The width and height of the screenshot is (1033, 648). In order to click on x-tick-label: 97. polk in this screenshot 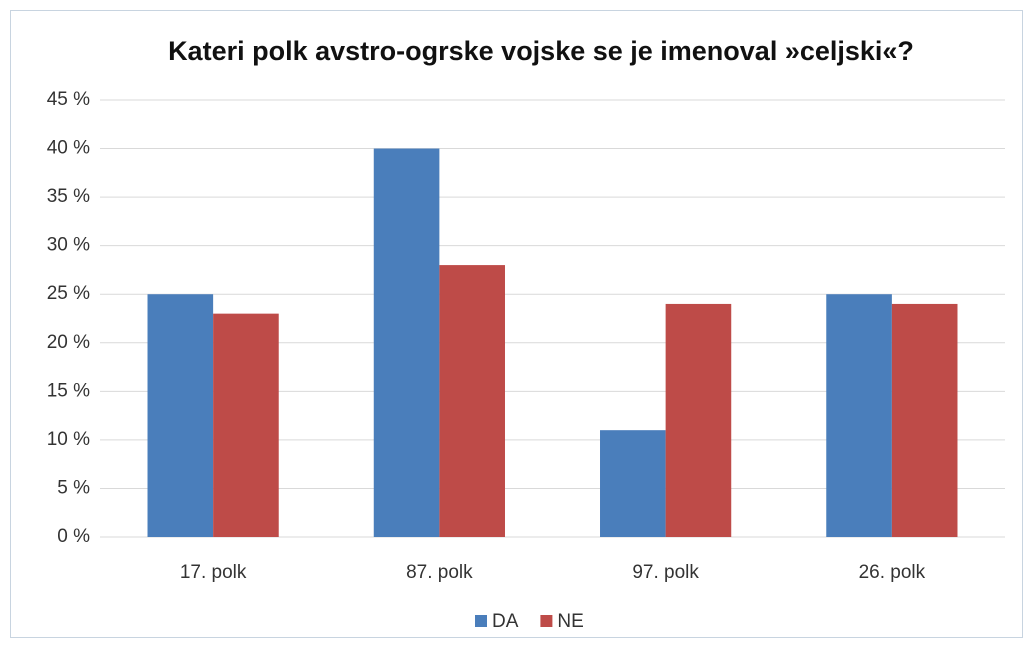, I will do `click(665, 572)`.